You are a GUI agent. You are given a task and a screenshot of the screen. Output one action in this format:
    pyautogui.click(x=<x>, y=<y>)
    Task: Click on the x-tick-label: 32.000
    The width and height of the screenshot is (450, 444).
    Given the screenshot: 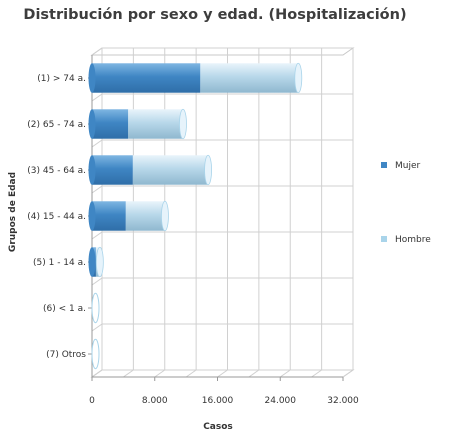 What is the action you would take?
    pyautogui.click(x=343, y=401)
    